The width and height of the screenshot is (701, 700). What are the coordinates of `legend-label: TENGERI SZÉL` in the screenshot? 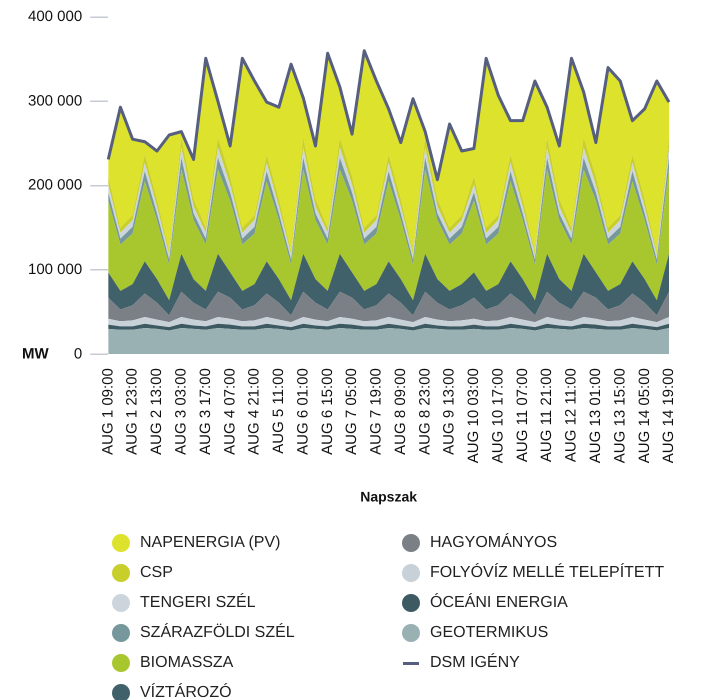 It's located at (198, 603).